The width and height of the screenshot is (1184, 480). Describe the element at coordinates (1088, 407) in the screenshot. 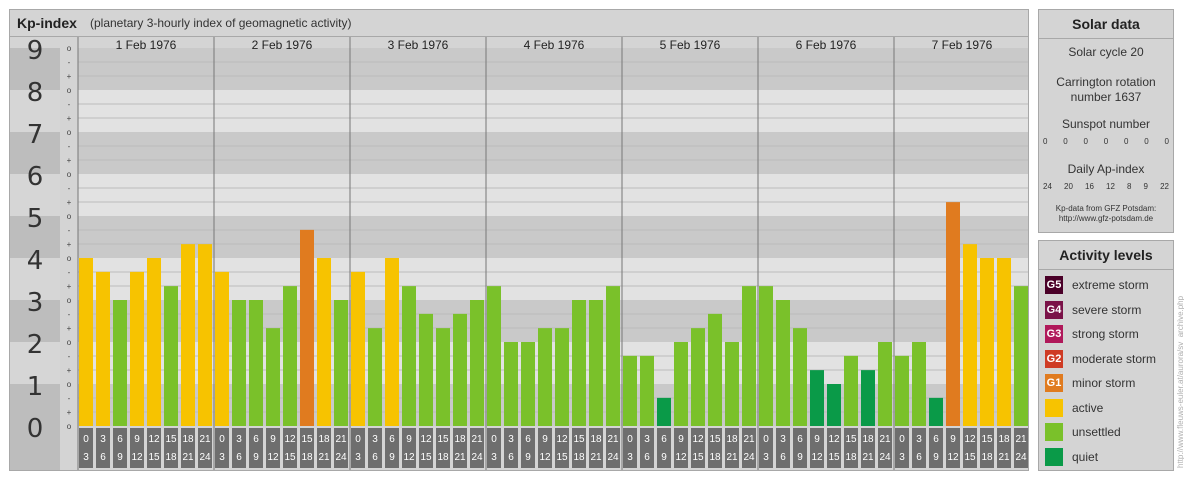

I see `level-label: active` at that location.